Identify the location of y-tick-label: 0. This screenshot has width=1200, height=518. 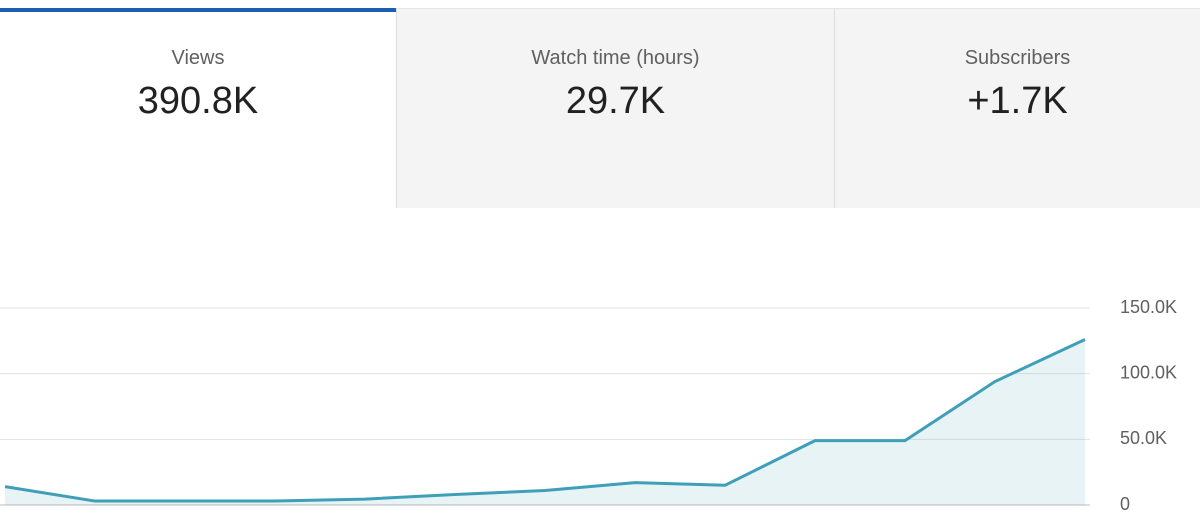
(1125, 504).